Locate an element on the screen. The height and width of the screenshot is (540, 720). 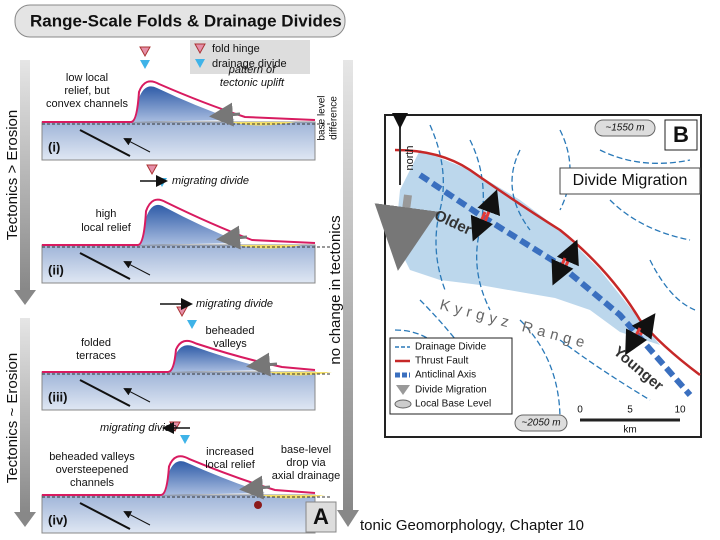
divide-migration-arrow is located at coordinates (406, 232).